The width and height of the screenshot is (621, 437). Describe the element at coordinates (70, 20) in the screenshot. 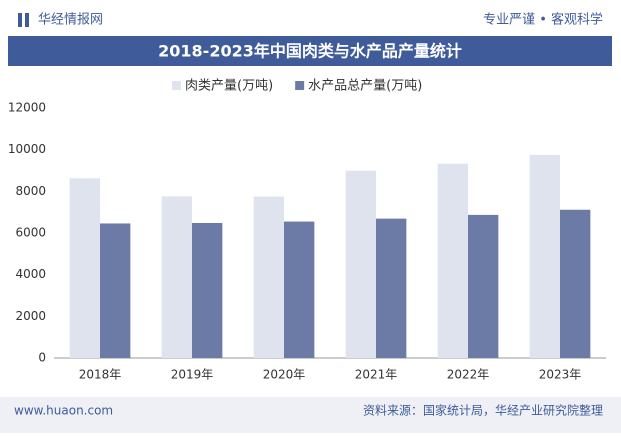

I see `logo-text: 华经情报网` at that location.